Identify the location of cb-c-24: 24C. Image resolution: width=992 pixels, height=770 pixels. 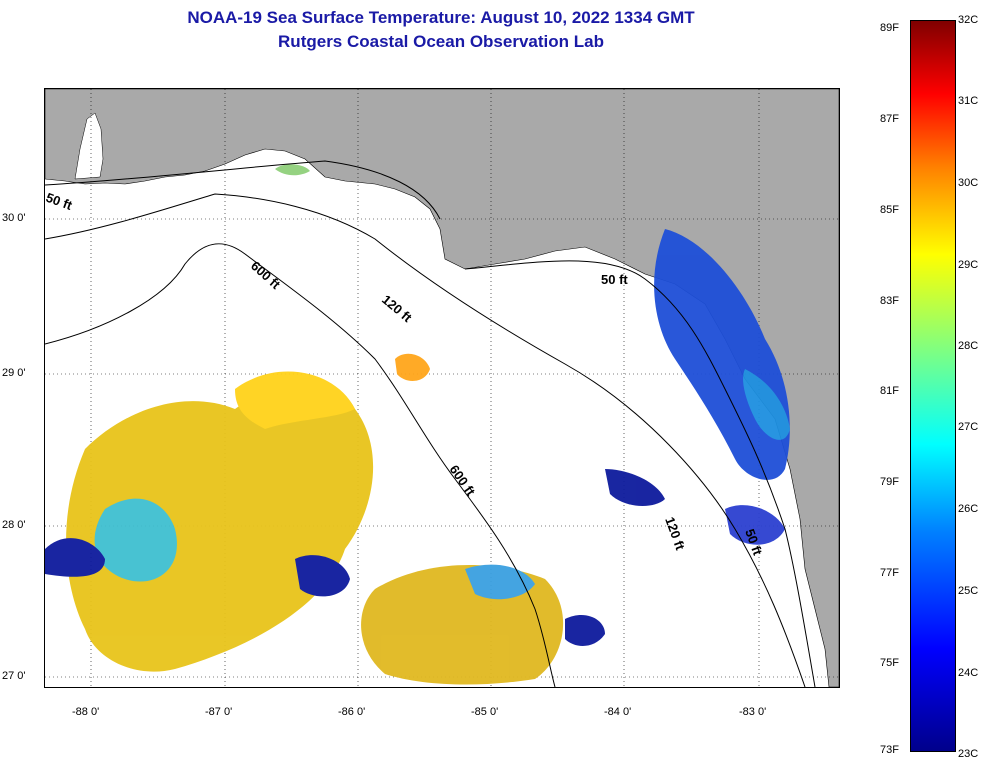
(968, 673).